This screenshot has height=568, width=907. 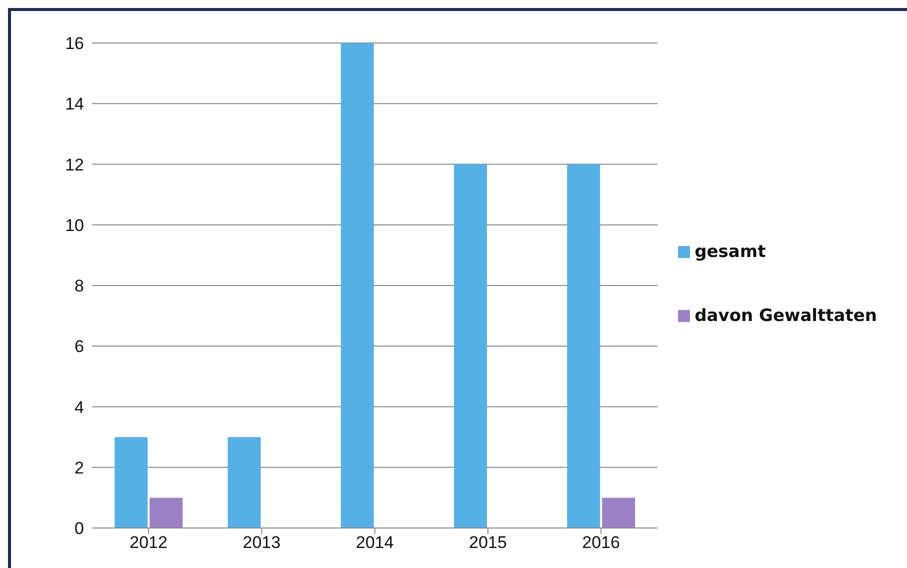 I want to click on x-tick-label: 2012, so click(x=149, y=542).